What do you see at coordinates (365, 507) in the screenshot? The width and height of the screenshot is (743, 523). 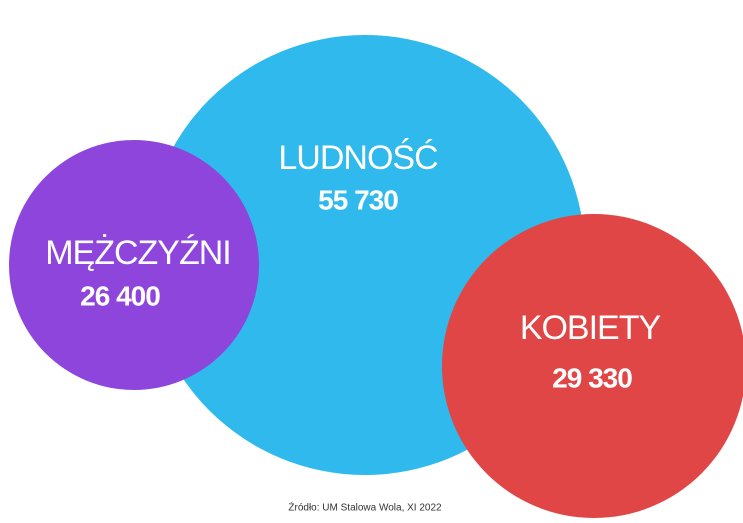 I see `source-note: Źródło: UM Stalowa Wola, XI 2022` at bounding box center [365, 507].